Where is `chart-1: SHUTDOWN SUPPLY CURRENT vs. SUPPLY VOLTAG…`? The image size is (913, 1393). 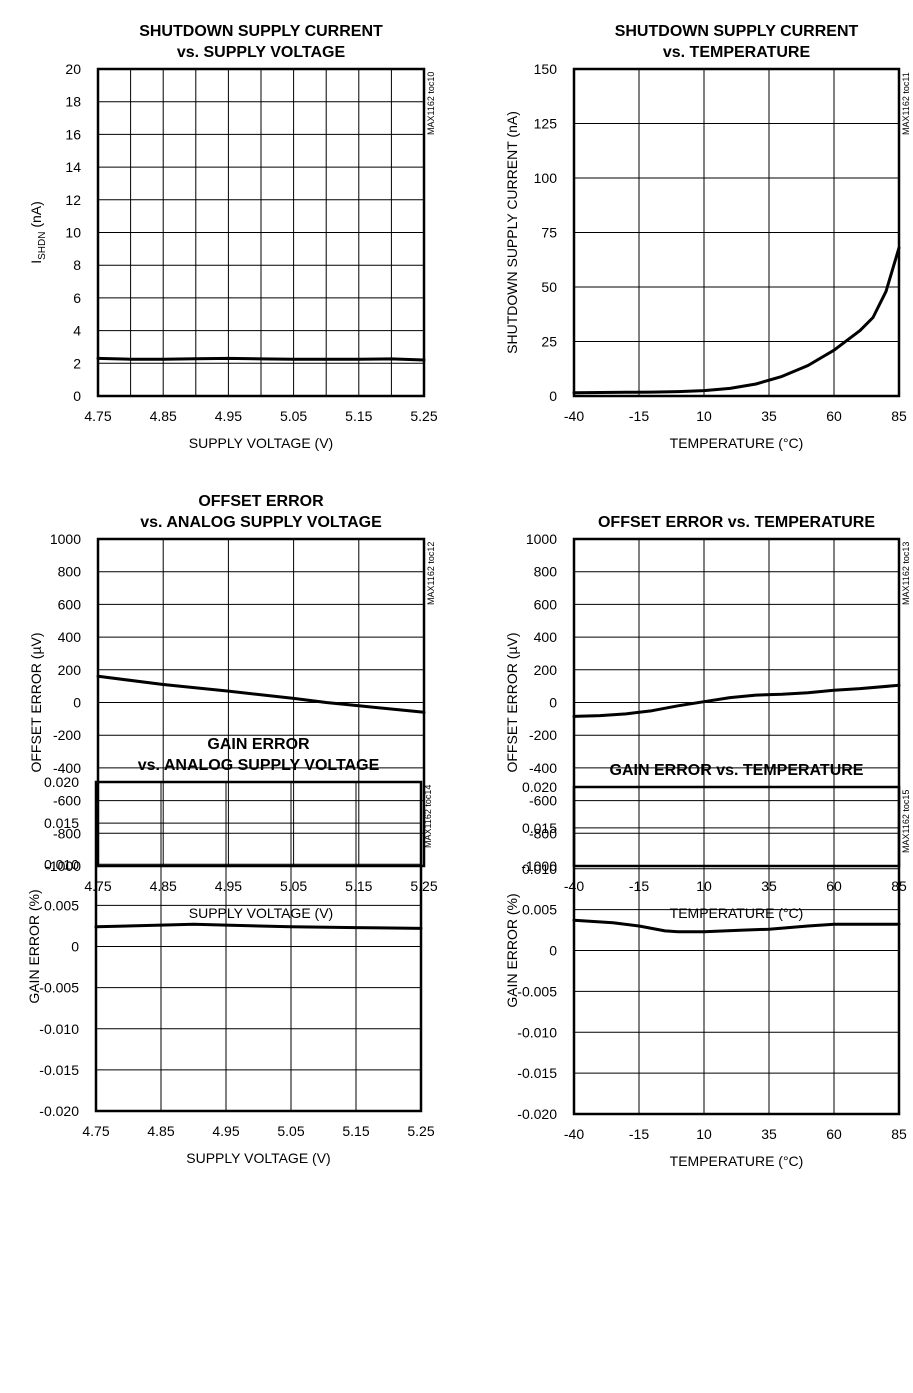
chart-1: SHUTDOWN SUPPLY CURRENT vs. SUPPLY VOLTAG… is located at coordinates (233, 237).